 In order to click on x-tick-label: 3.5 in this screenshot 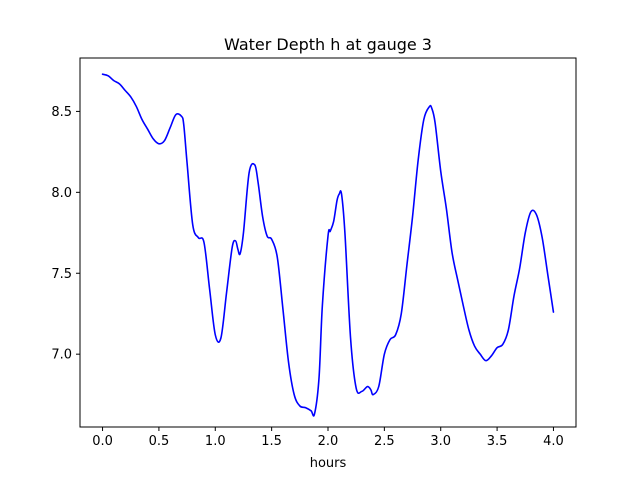, I will do `click(497, 441)`.